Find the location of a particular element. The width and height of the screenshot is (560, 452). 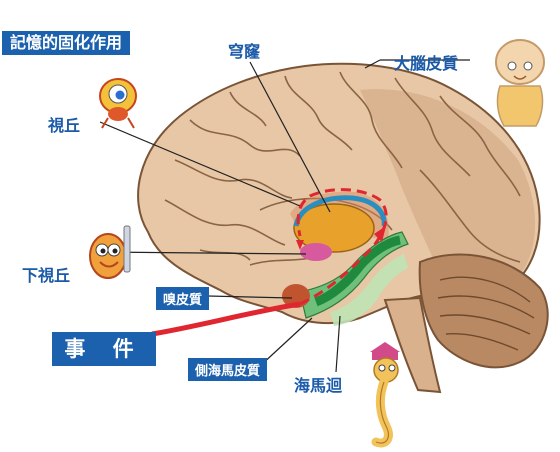

parahippocampal-shape is located at coordinates (369, 290).